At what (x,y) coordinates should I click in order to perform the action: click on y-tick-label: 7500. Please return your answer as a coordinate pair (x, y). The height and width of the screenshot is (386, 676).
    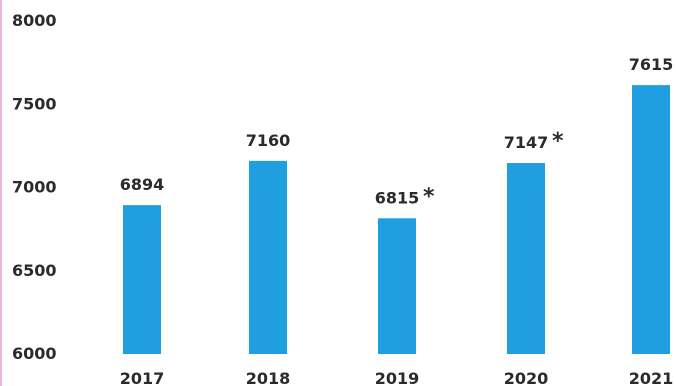
    Looking at the image, I should click on (34, 103).